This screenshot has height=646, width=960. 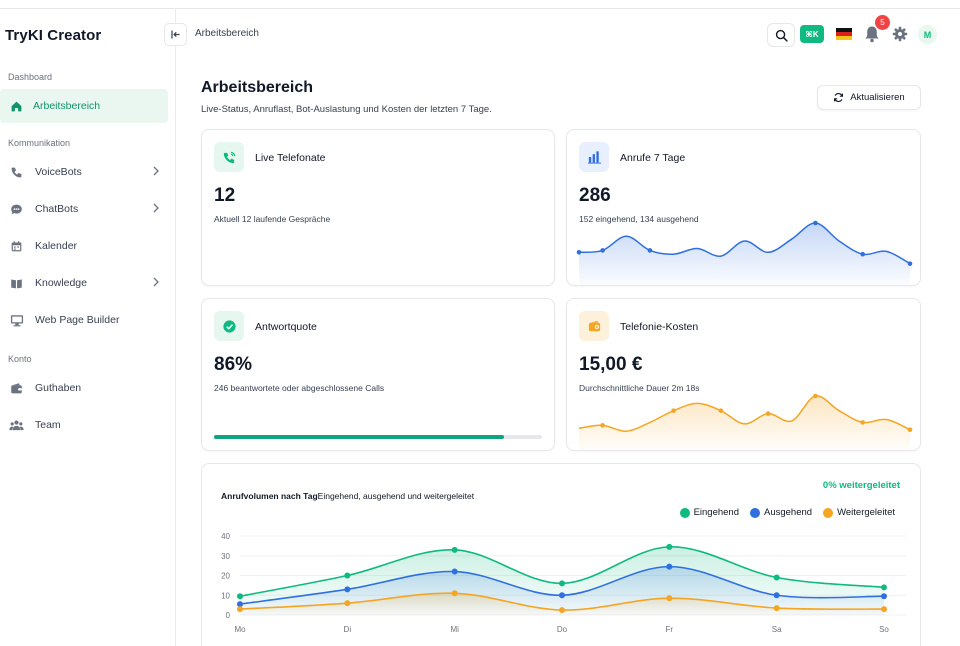 I want to click on phone-call-icon, so click(x=229, y=157).